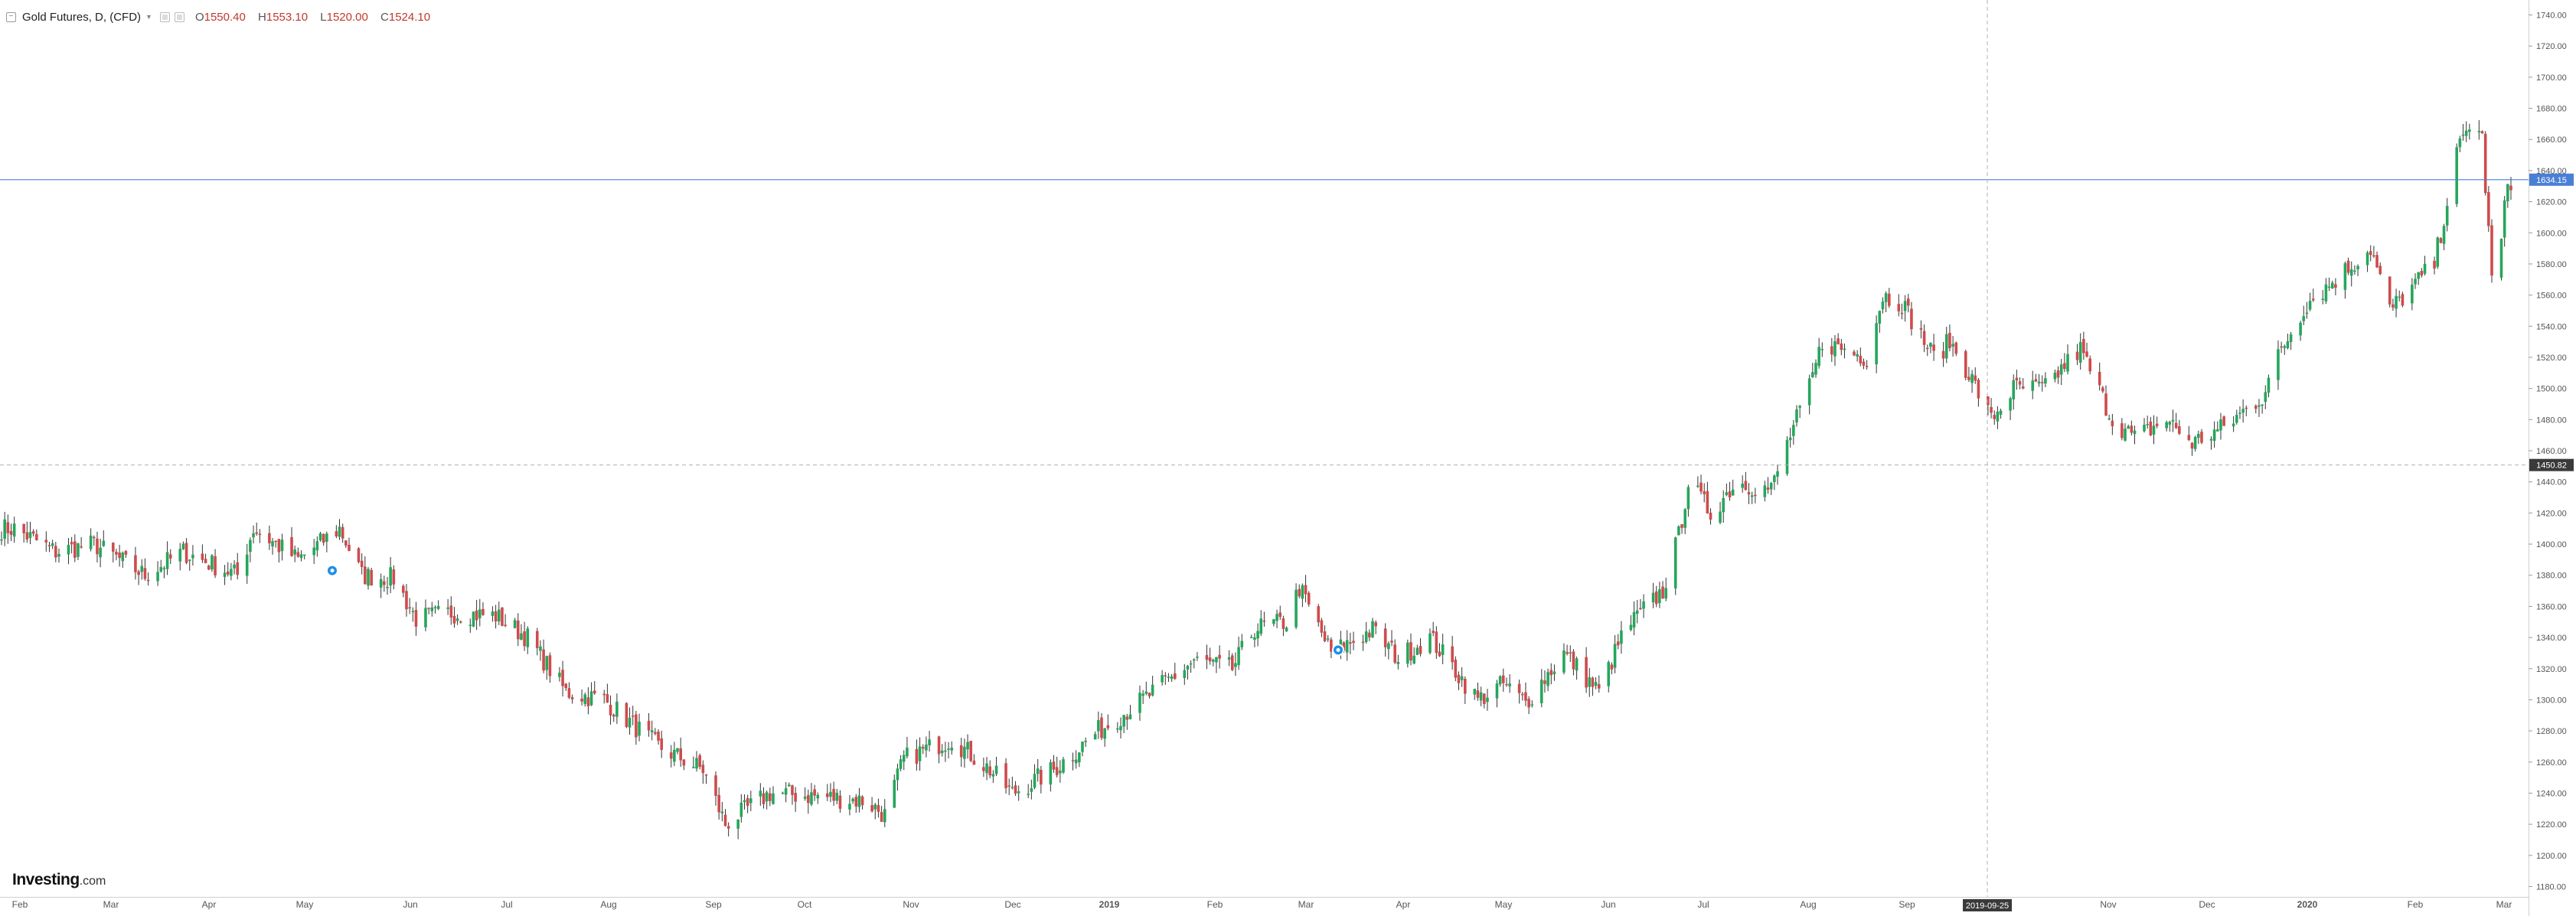  What do you see at coordinates (2416, 904) in the screenshot?
I see `x-tick-label: Feb` at bounding box center [2416, 904].